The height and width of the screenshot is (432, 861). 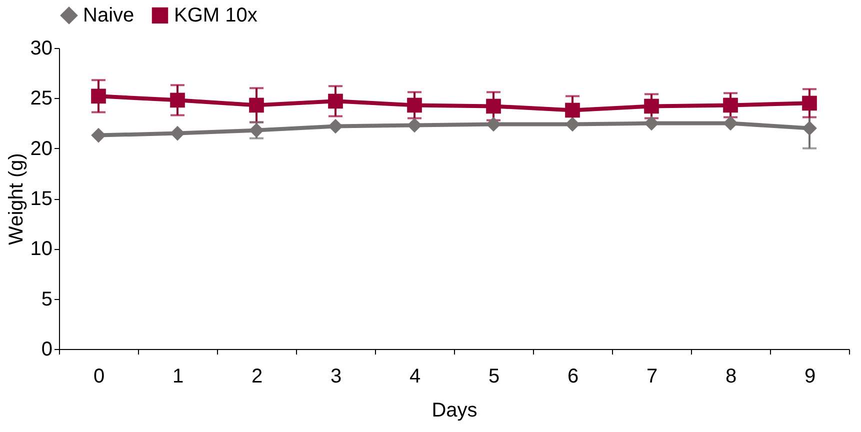 I want to click on y-tick-label: 20, so click(x=41, y=149).